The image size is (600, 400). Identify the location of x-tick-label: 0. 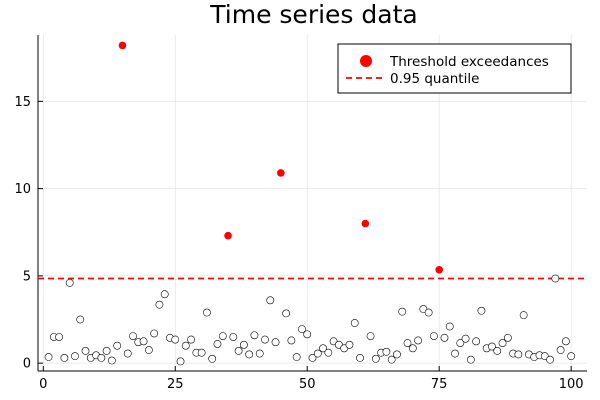
(43, 384).